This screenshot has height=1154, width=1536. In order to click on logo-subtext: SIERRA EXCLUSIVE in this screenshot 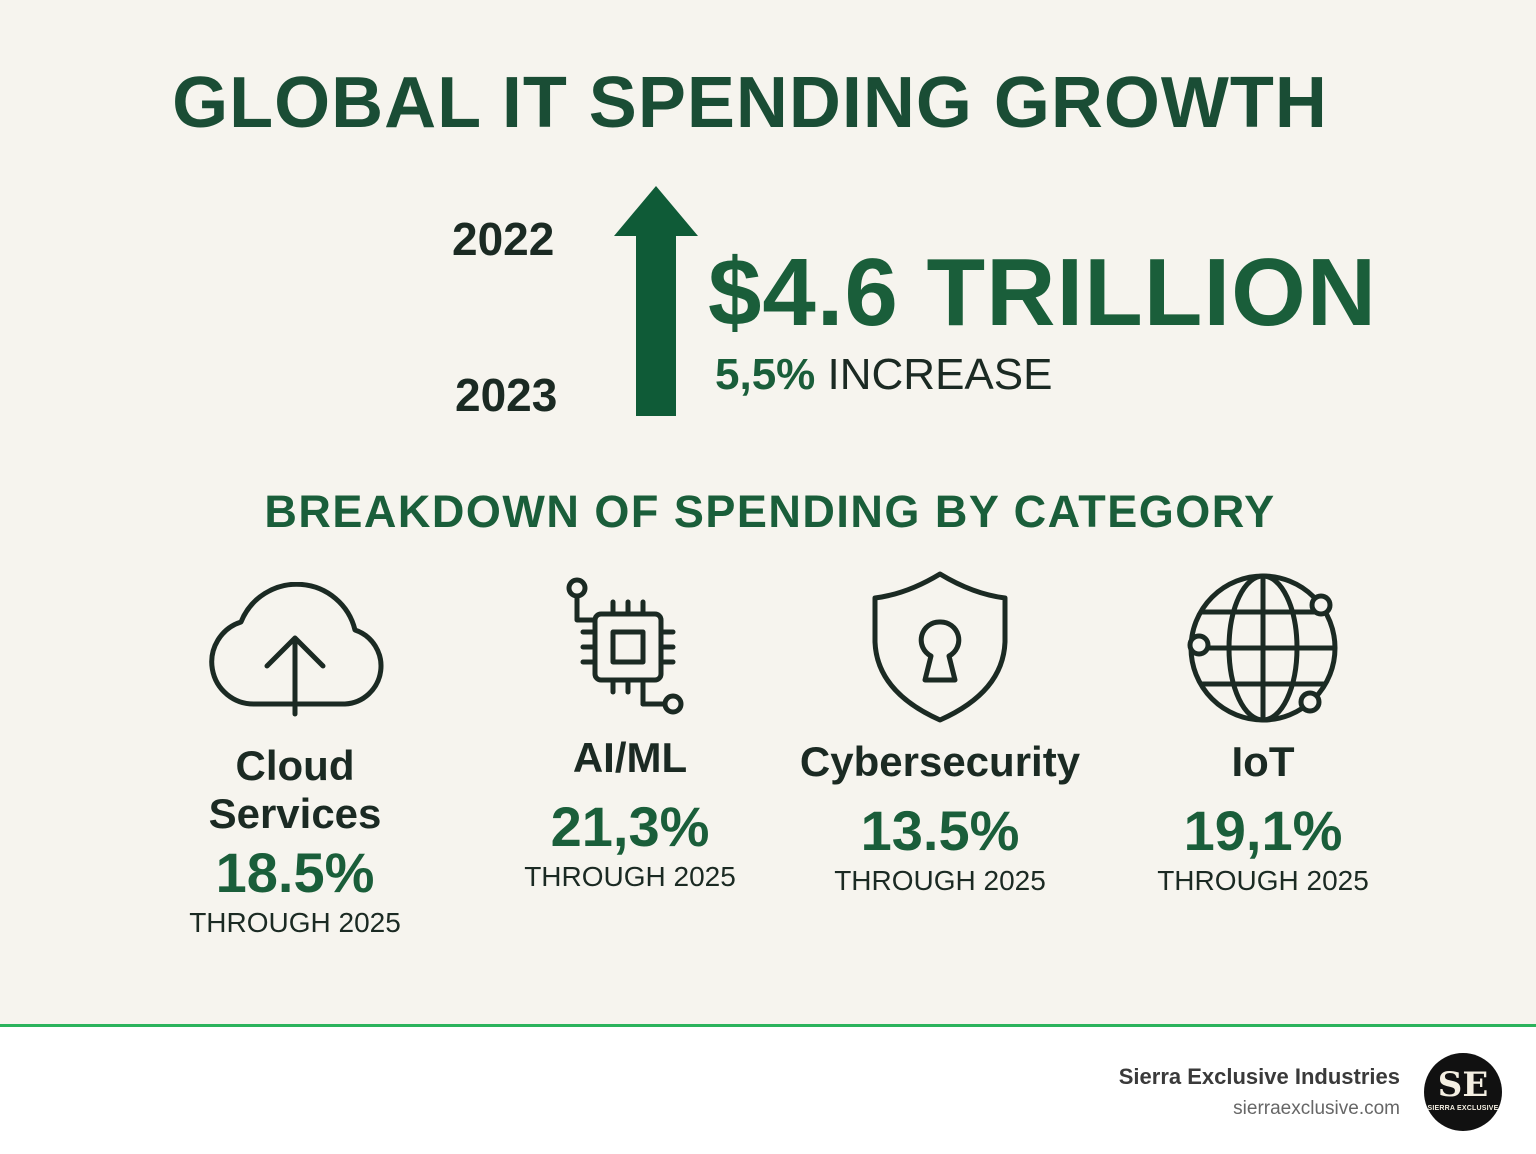, I will do `click(1463, 1108)`.